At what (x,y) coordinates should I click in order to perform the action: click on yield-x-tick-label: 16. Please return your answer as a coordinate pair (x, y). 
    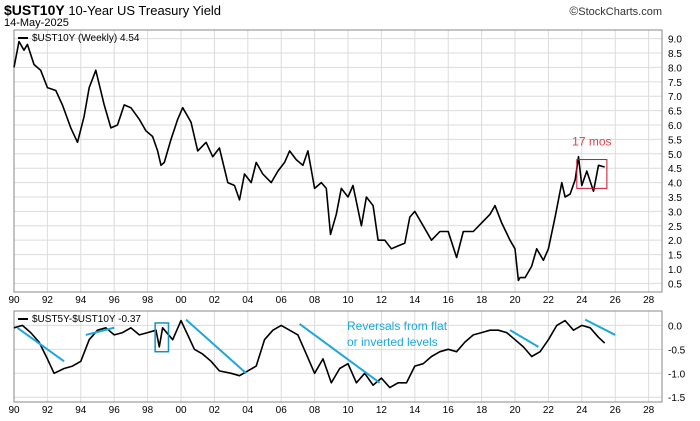
    Looking at the image, I should click on (449, 300).